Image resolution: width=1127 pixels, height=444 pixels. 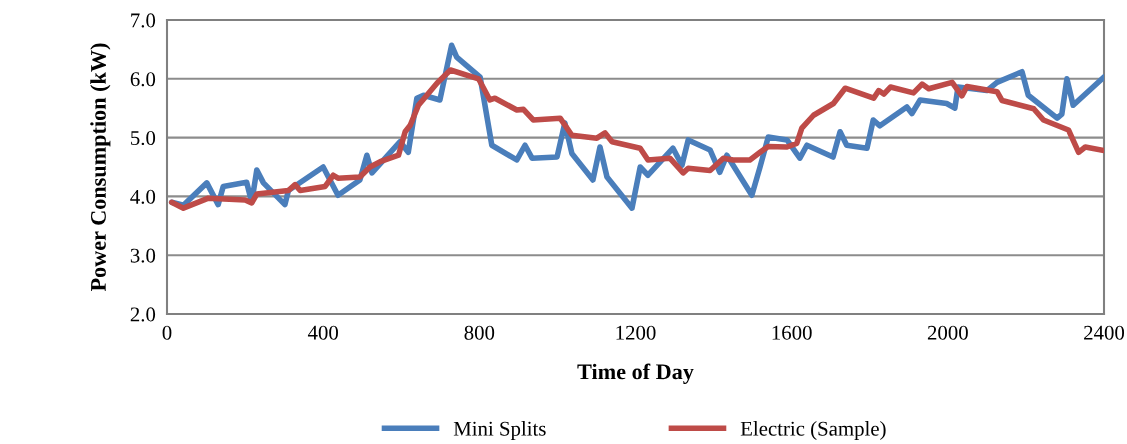 I want to click on x-tick-label: 0, so click(x=167, y=332).